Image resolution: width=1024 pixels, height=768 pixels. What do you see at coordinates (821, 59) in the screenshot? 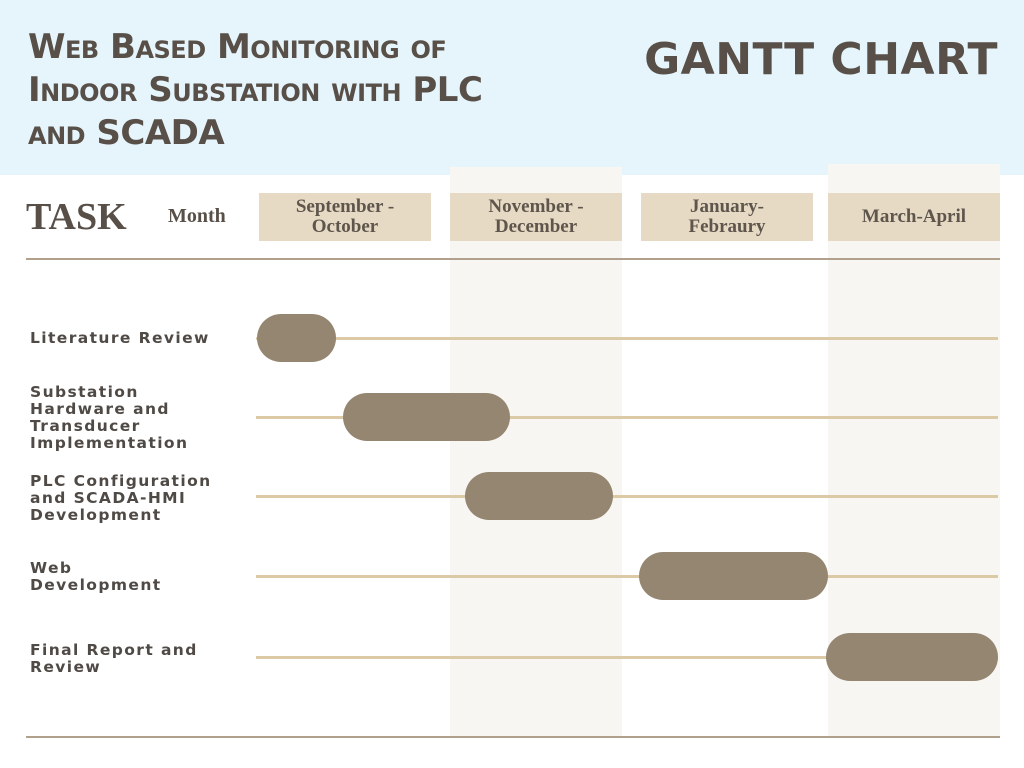
I see `chart-title: GANTT CHART` at bounding box center [821, 59].